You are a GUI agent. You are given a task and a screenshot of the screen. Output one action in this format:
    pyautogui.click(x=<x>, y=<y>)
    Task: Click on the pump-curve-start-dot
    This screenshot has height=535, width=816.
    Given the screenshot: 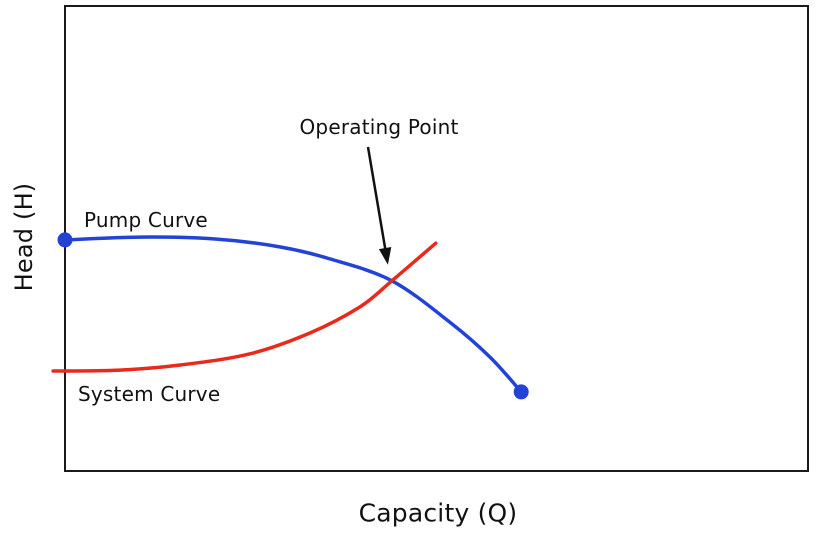 What is the action you would take?
    pyautogui.click(x=65, y=240)
    